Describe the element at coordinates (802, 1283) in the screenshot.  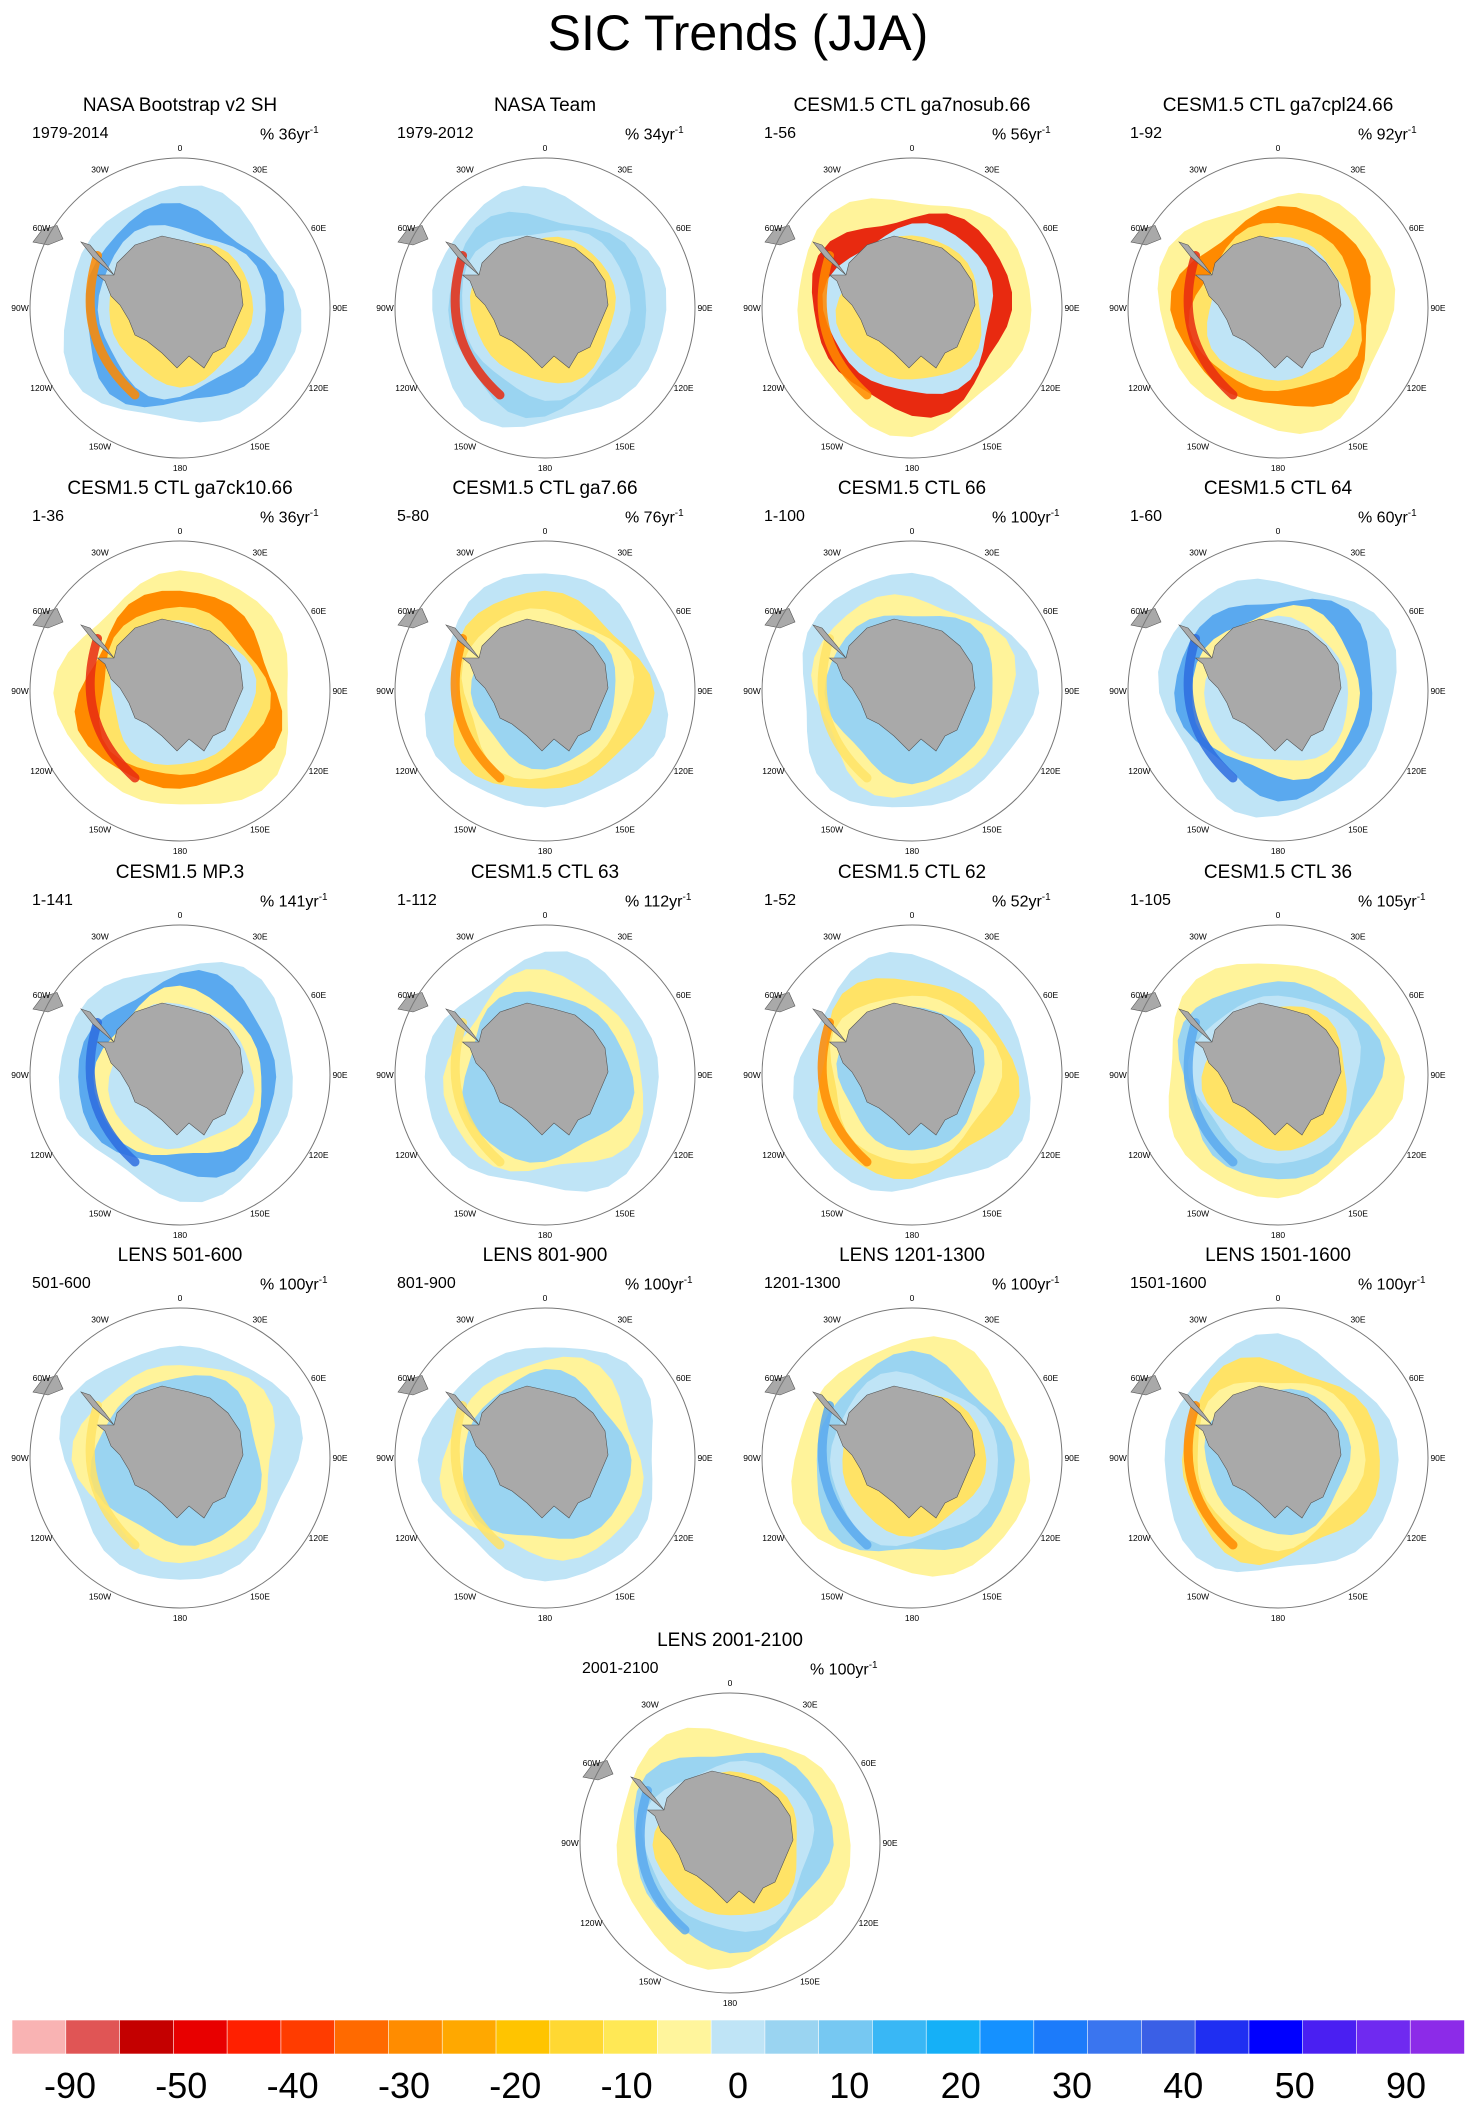
I see `panel-range: 1201-1300` at that location.